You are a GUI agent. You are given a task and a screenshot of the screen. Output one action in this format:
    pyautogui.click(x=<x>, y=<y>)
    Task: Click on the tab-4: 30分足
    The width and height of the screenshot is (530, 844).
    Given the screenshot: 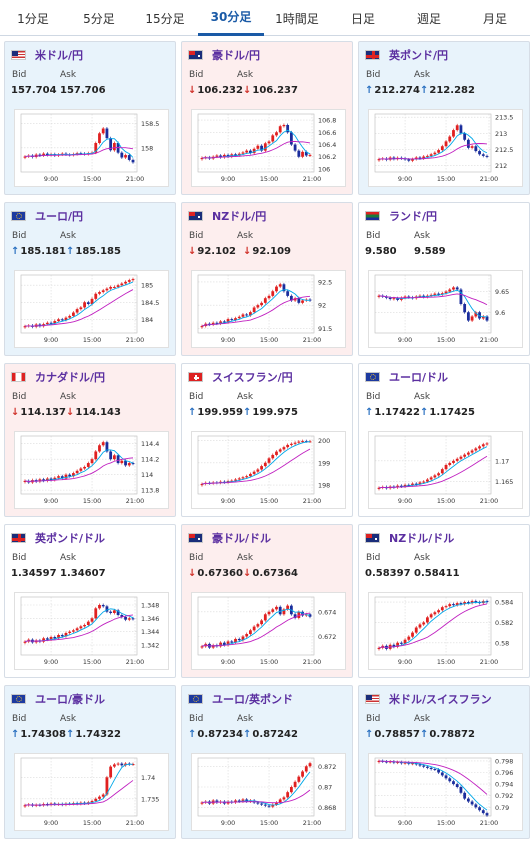 What is the action you would take?
    pyautogui.click(x=231, y=18)
    